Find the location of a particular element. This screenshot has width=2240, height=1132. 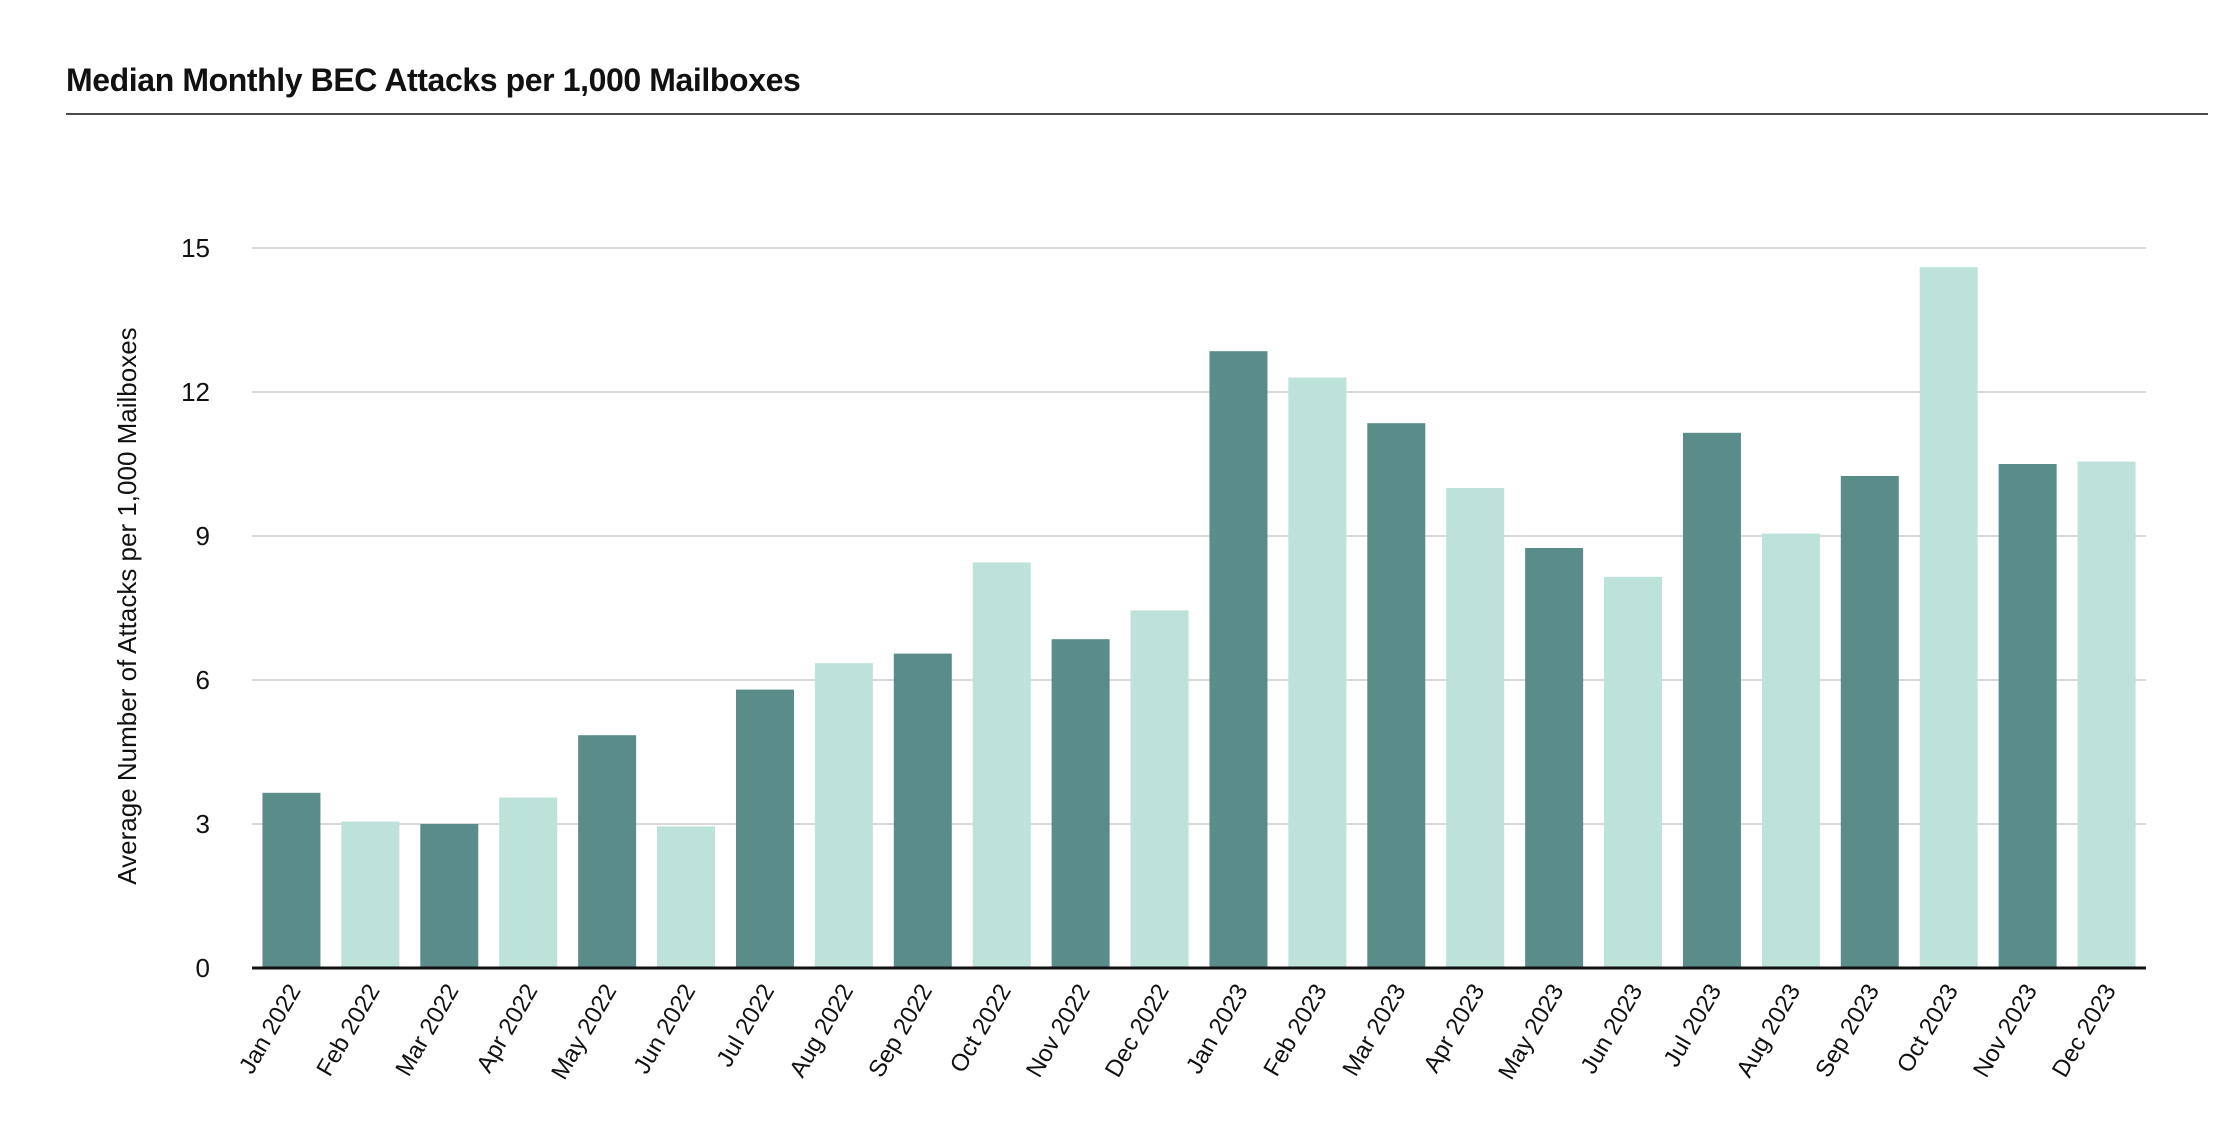

bar-jul-2022 is located at coordinates (764, 828).